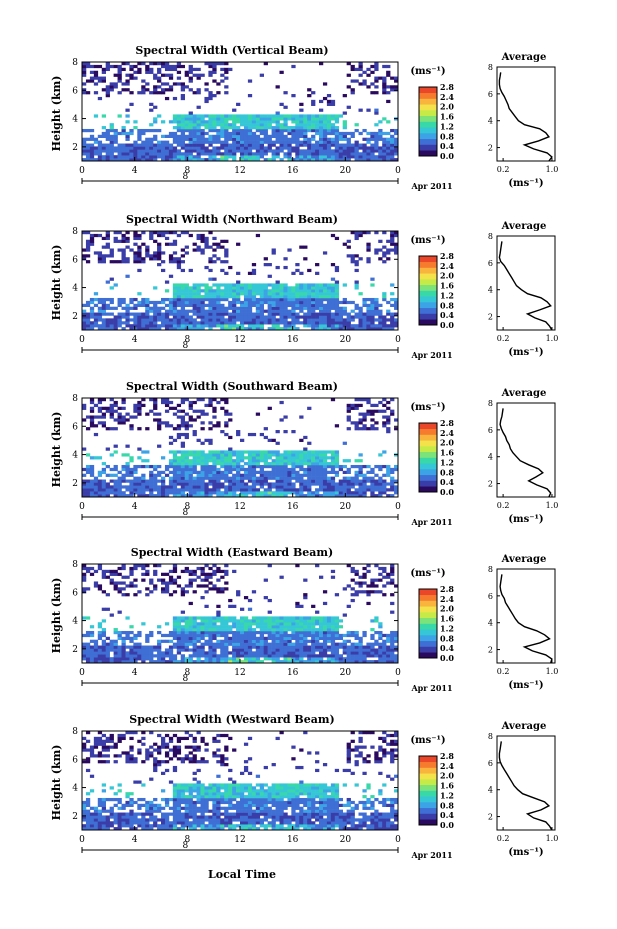  I want to click on avg-profile-line, so click(525, 286).